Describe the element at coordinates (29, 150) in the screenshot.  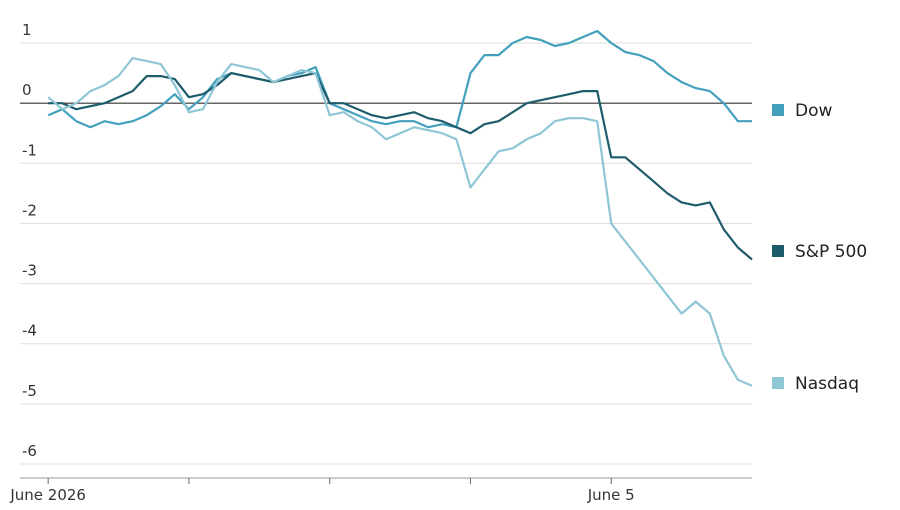
I see `y-tick-label: -1` at that location.